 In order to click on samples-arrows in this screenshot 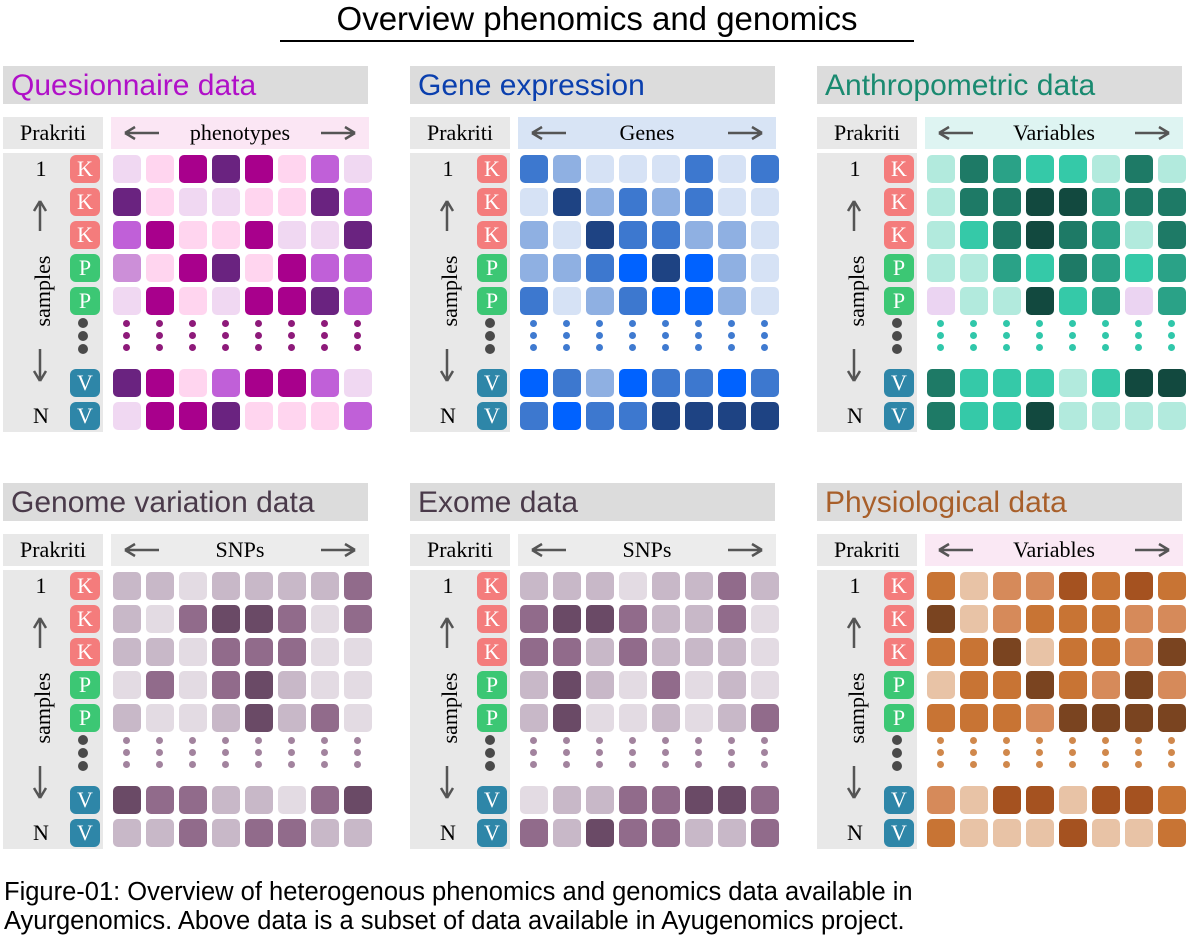, I will do `click(40, 708)`.